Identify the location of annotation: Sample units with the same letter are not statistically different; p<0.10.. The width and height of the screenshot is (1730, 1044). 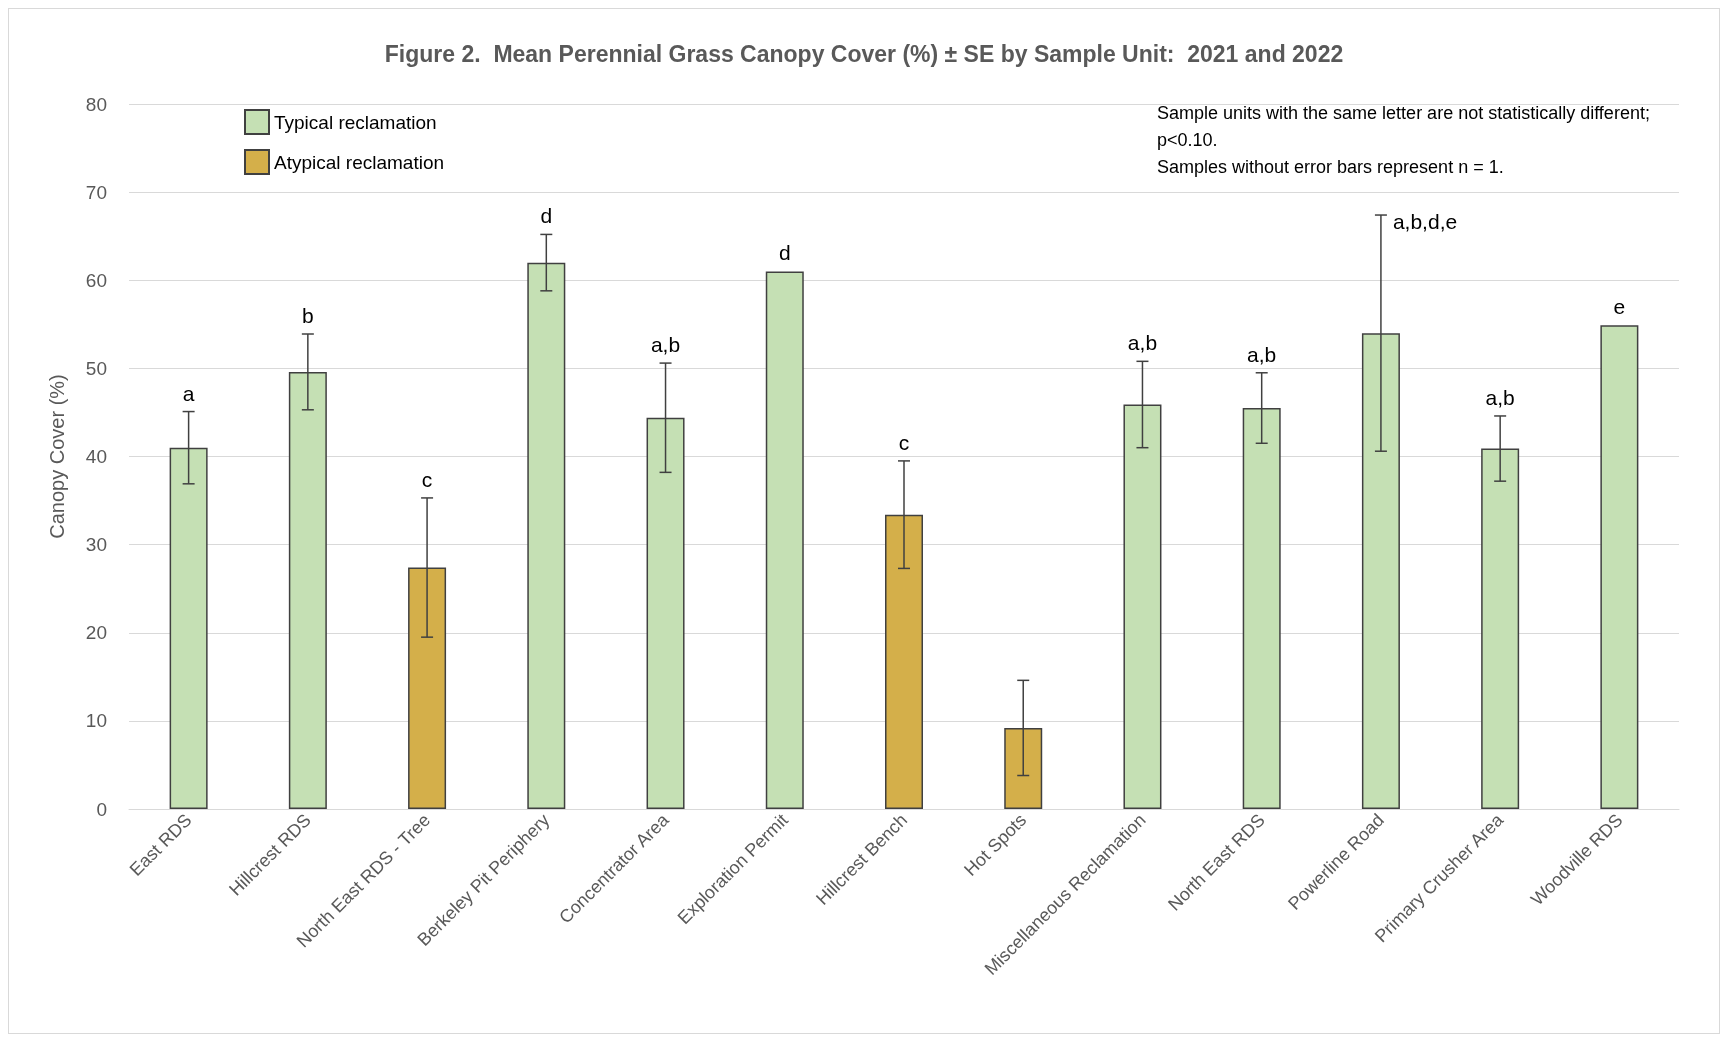
(1404, 127).